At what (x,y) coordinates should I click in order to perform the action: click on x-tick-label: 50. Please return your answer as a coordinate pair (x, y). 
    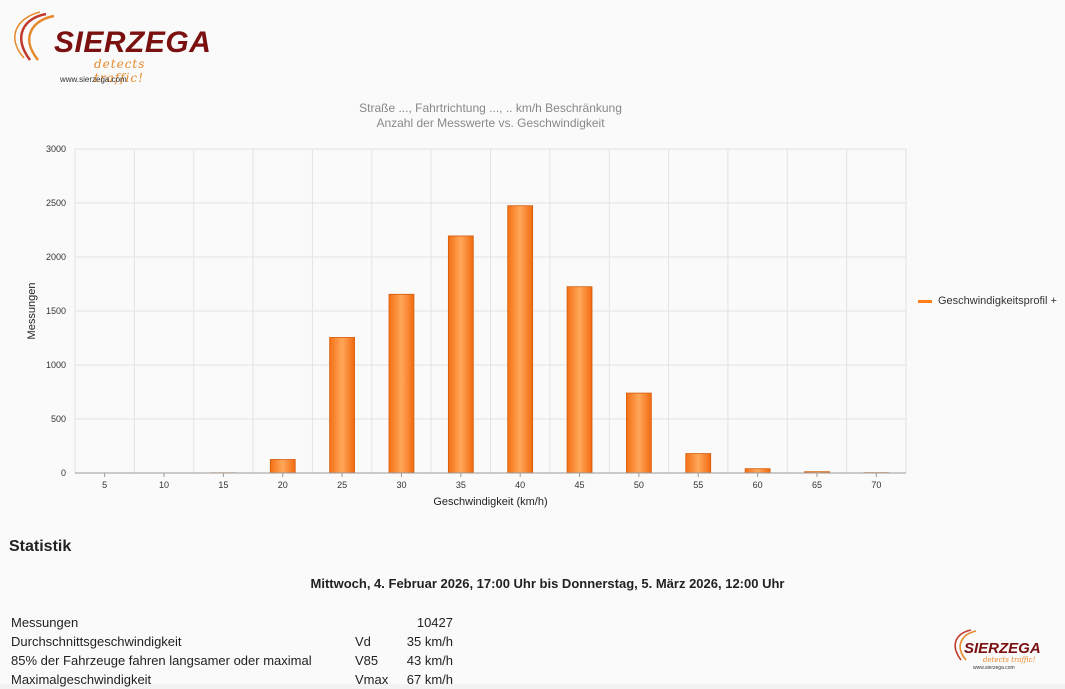
    Looking at the image, I should click on (639, 485).